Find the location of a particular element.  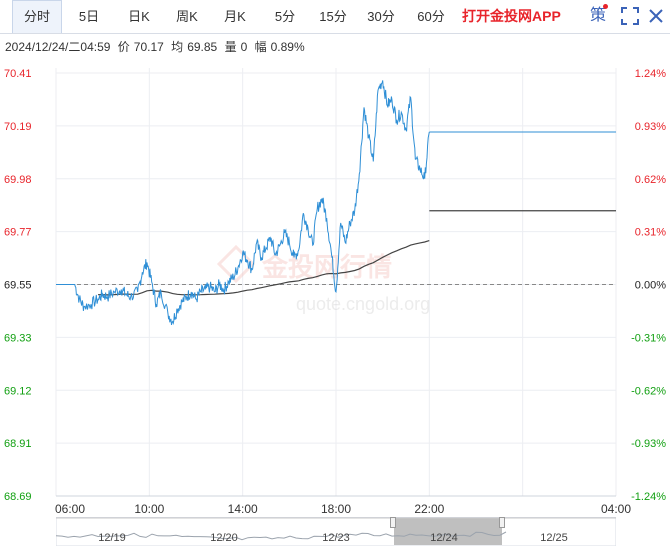

y-tick-left: 70.19 is located at coordinates (18, 127).